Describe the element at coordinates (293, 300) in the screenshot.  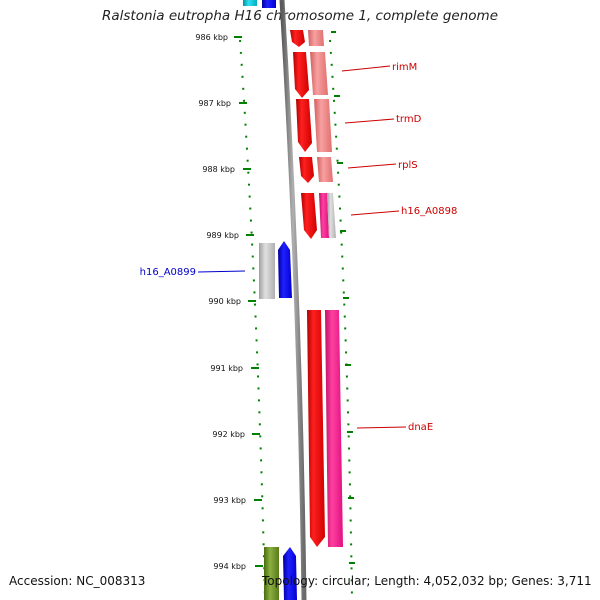
I see `chromosome-backbone` at that location.